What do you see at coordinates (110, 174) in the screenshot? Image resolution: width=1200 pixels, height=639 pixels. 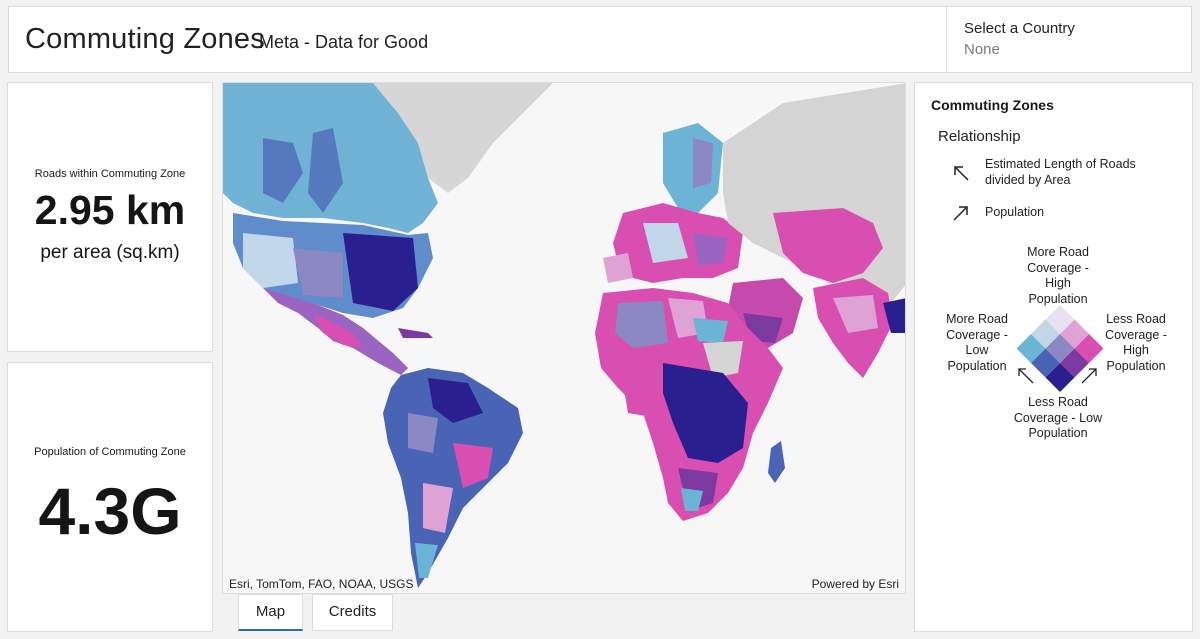 I see `roads-indicator-label: Roads within Commuting Zone` at bounding box center [110, 174].